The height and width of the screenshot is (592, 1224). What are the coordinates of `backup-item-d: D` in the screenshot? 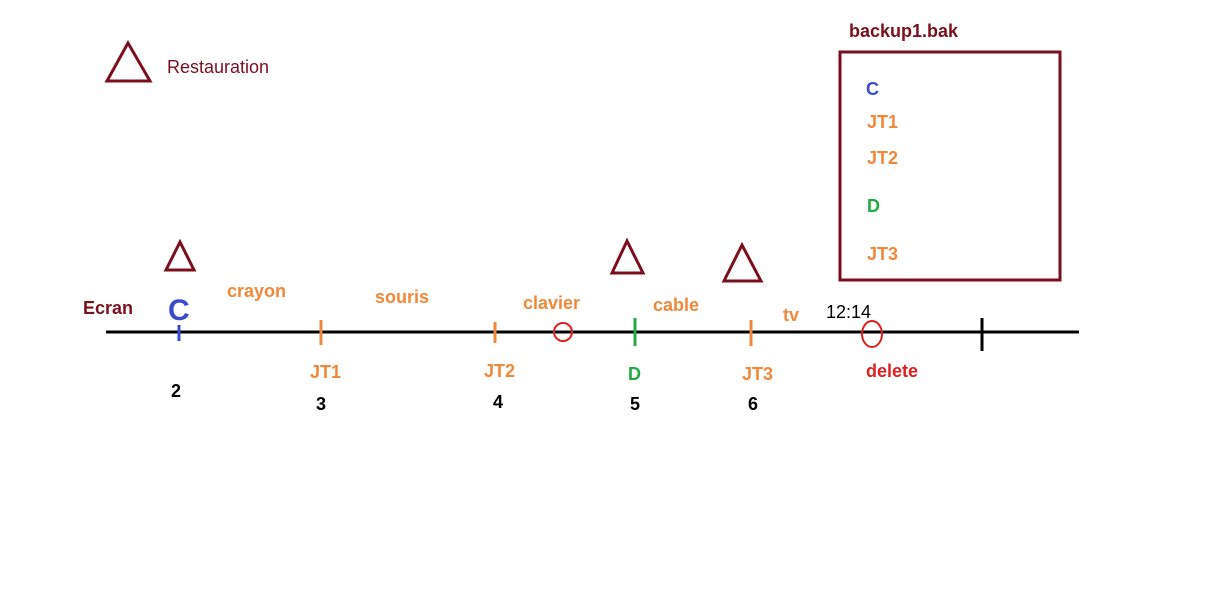 It's located at (873, 206).